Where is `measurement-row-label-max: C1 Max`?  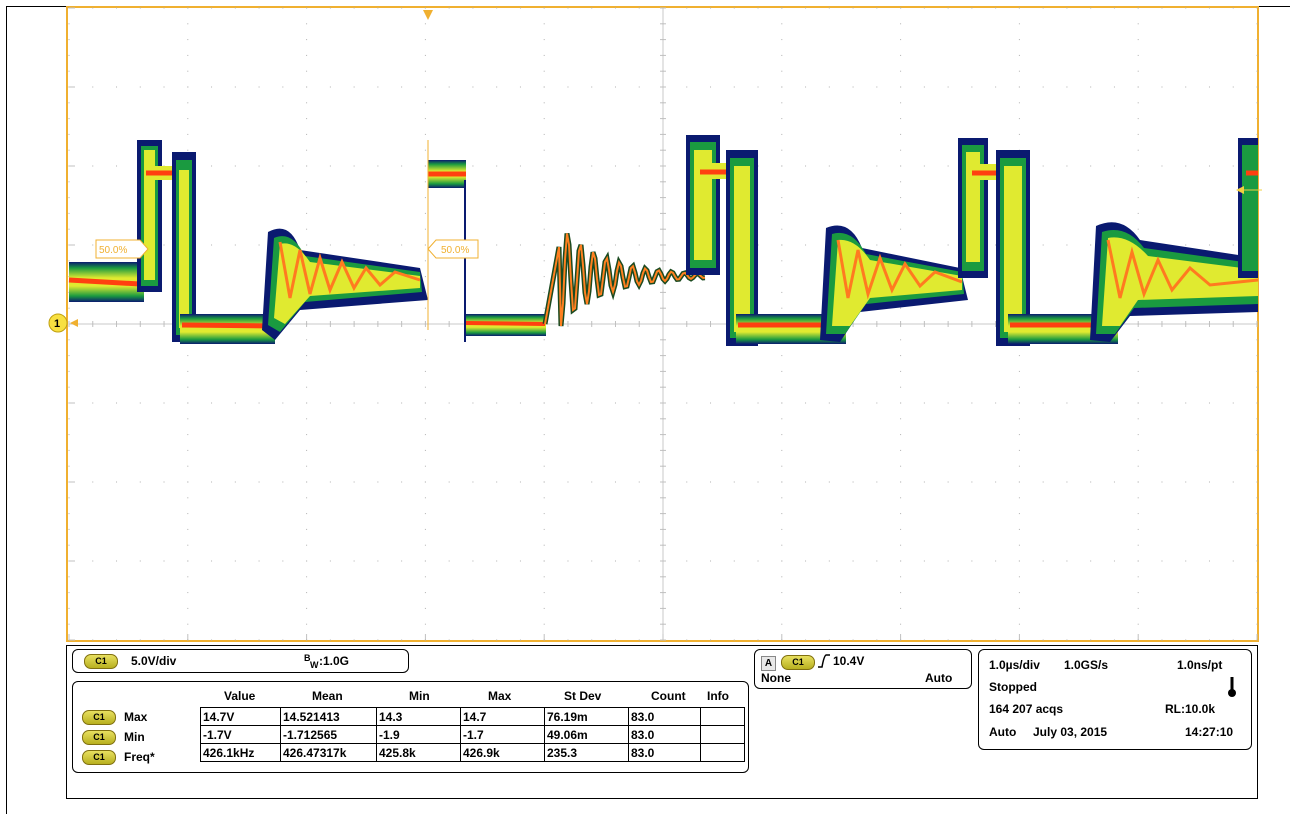 measurement-row-label-max: C1 Max is located at coordinates (114, 718).